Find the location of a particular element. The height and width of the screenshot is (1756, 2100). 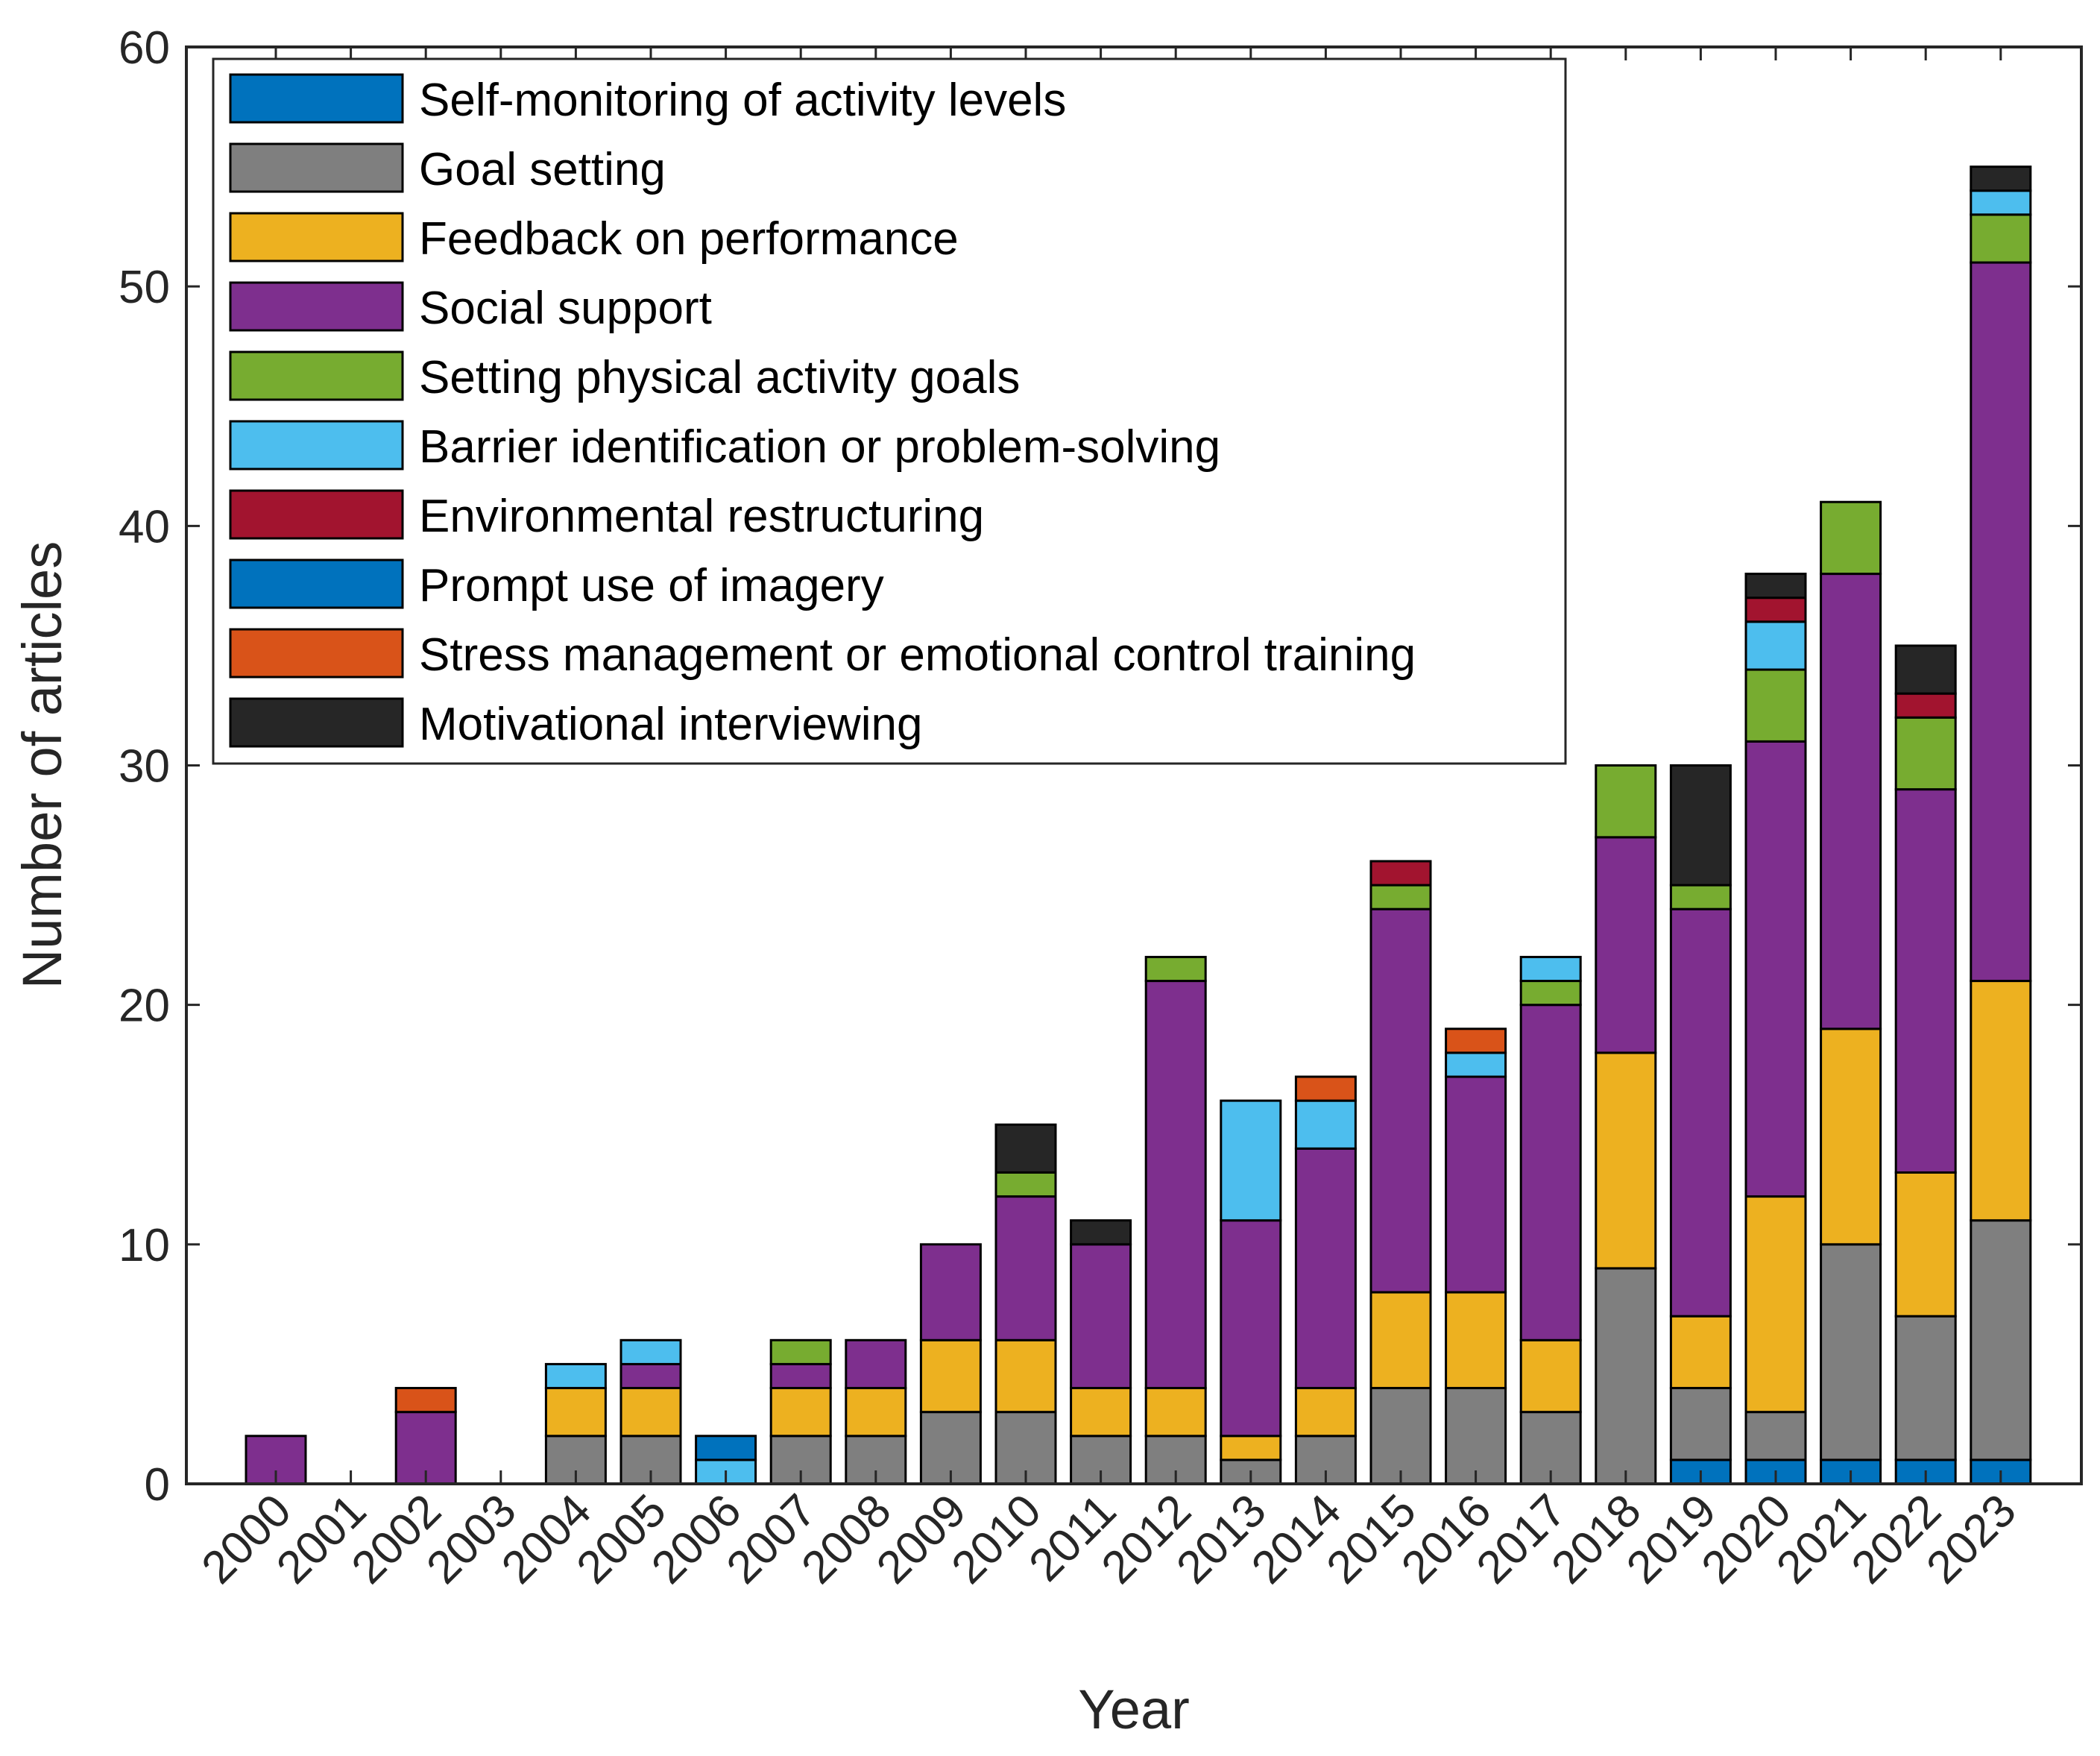

legend-label-1: Self-monitoring of activity levels is located at coordinates (742, 100).